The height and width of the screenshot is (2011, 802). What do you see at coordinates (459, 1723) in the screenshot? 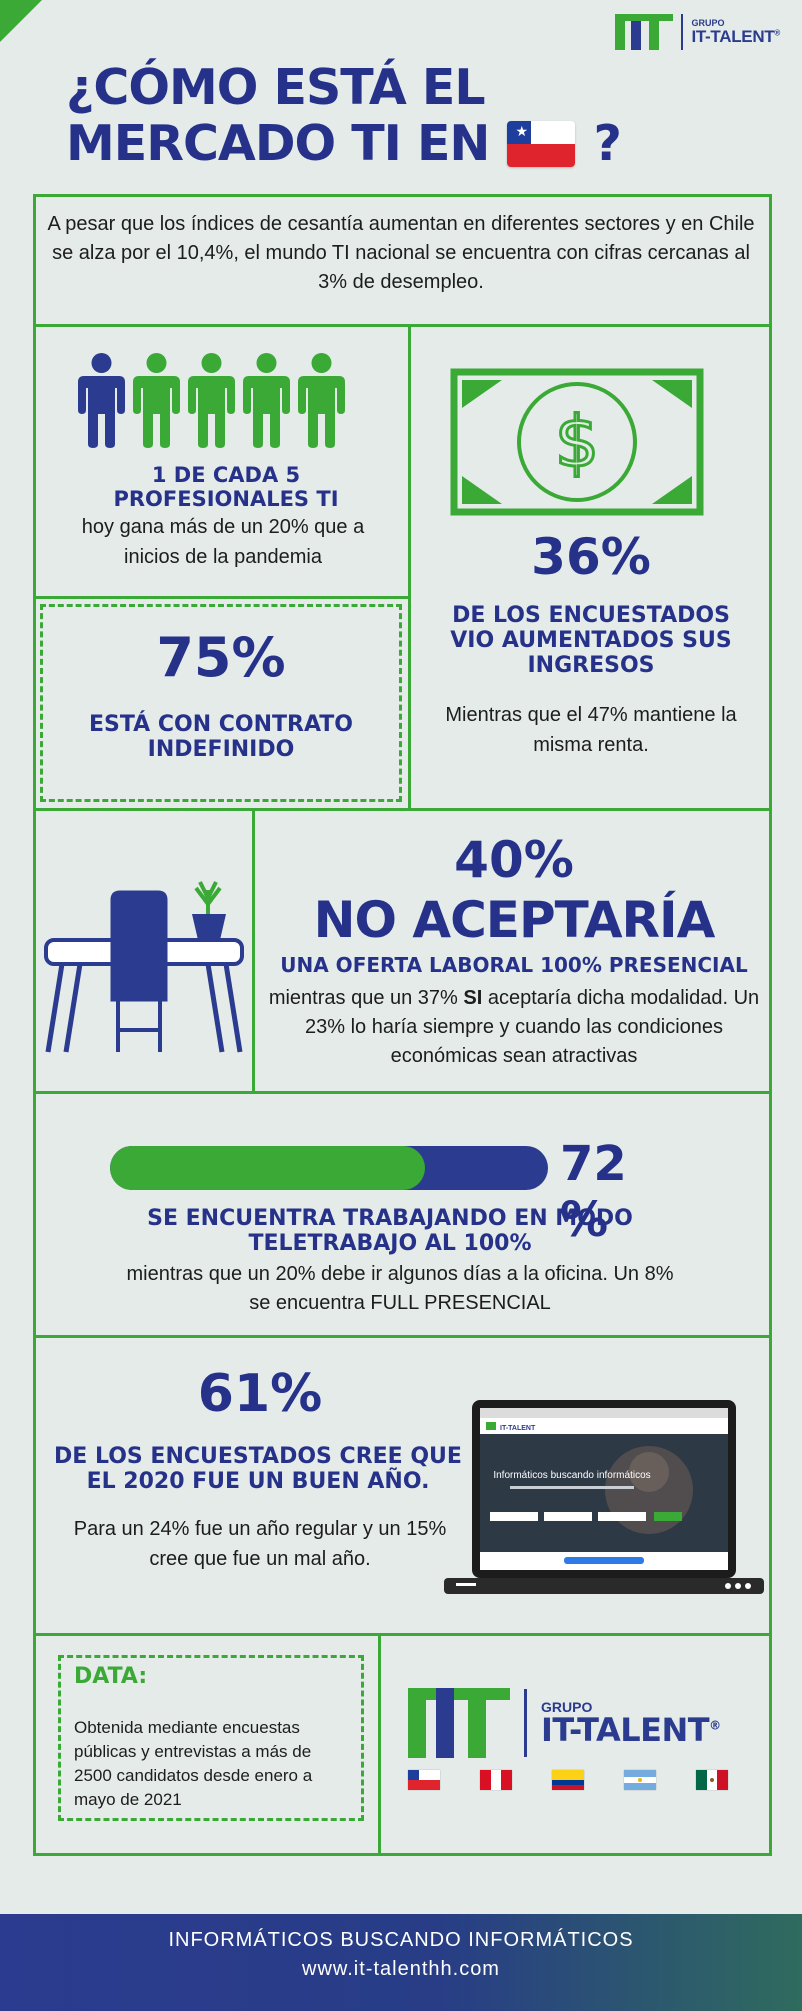
I see `itt-logo-large-icon` at bounding box center [459, 1723].